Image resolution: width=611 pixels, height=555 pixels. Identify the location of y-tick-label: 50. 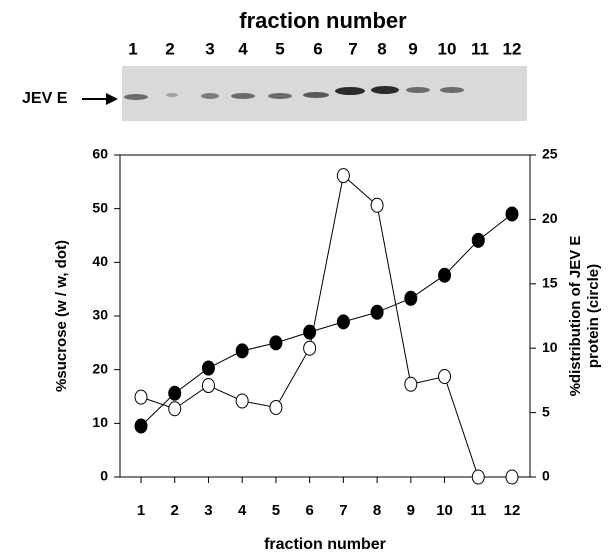
(100, 207).